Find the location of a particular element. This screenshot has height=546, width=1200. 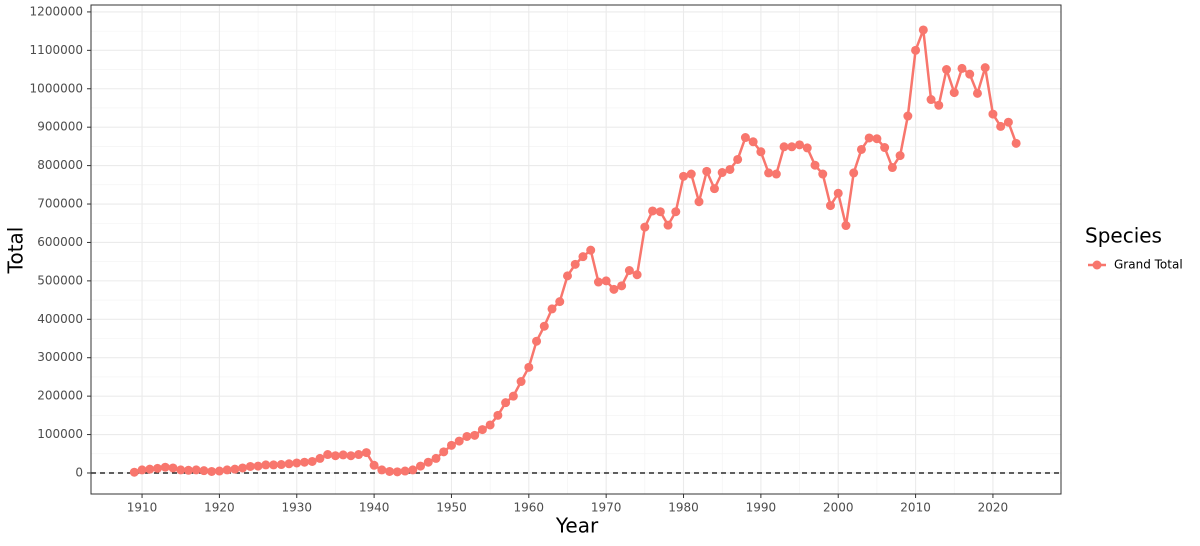

y-tick-label: 1200000 is located at coordinates (56, 11).